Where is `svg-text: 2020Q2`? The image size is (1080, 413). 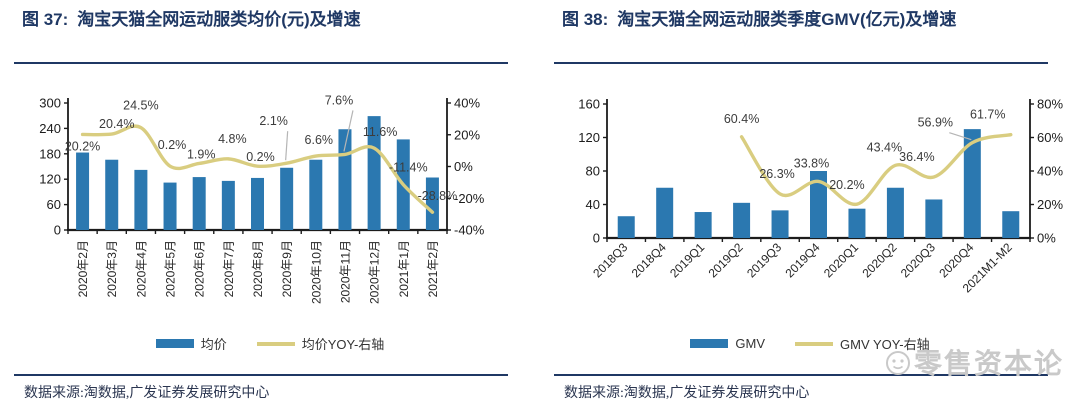
svg-text: 2020Q2 is located at coordinates (879, 260).